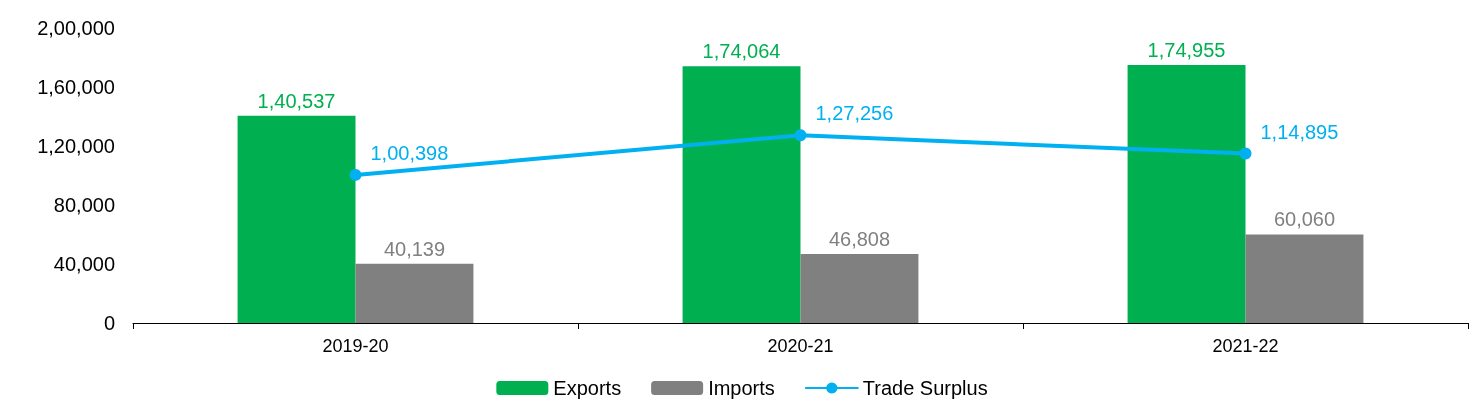  Describe the element at coordinates (925, 388) in the screenshot. I see `legend-label: Trade Surplus` at that location.